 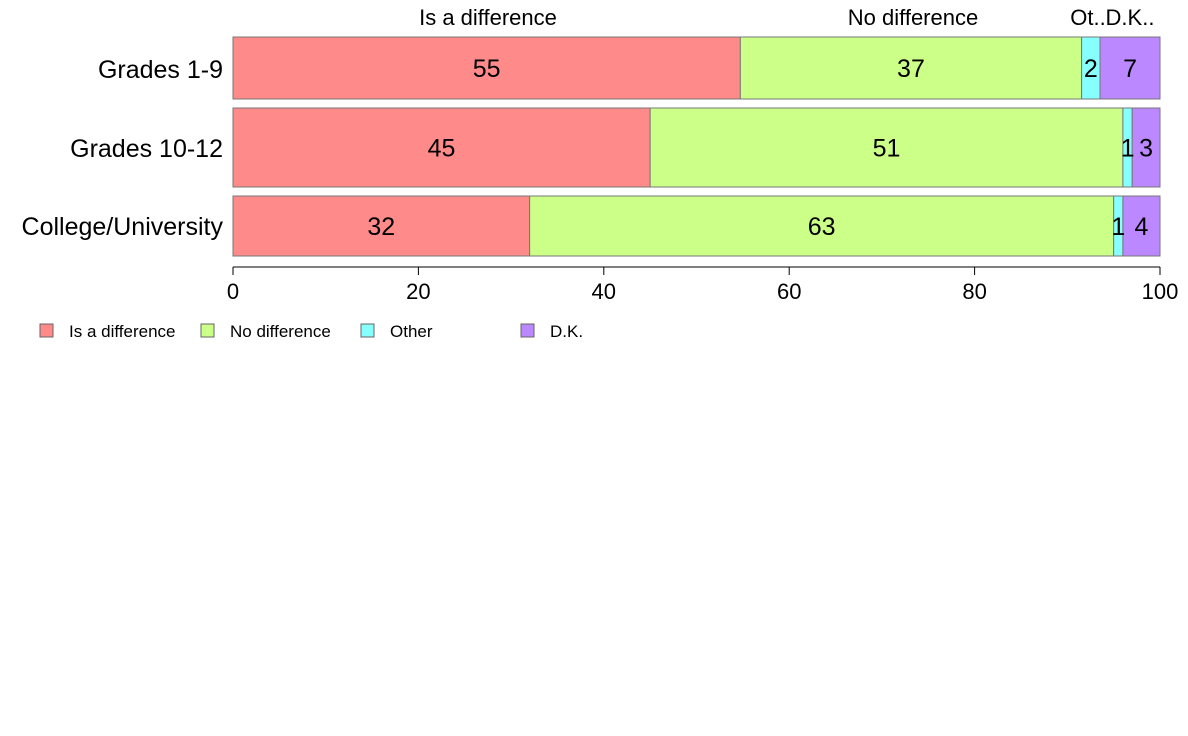 I want to click on legend: Is a difference No difference Other D.K., so click(x=311, y=331).